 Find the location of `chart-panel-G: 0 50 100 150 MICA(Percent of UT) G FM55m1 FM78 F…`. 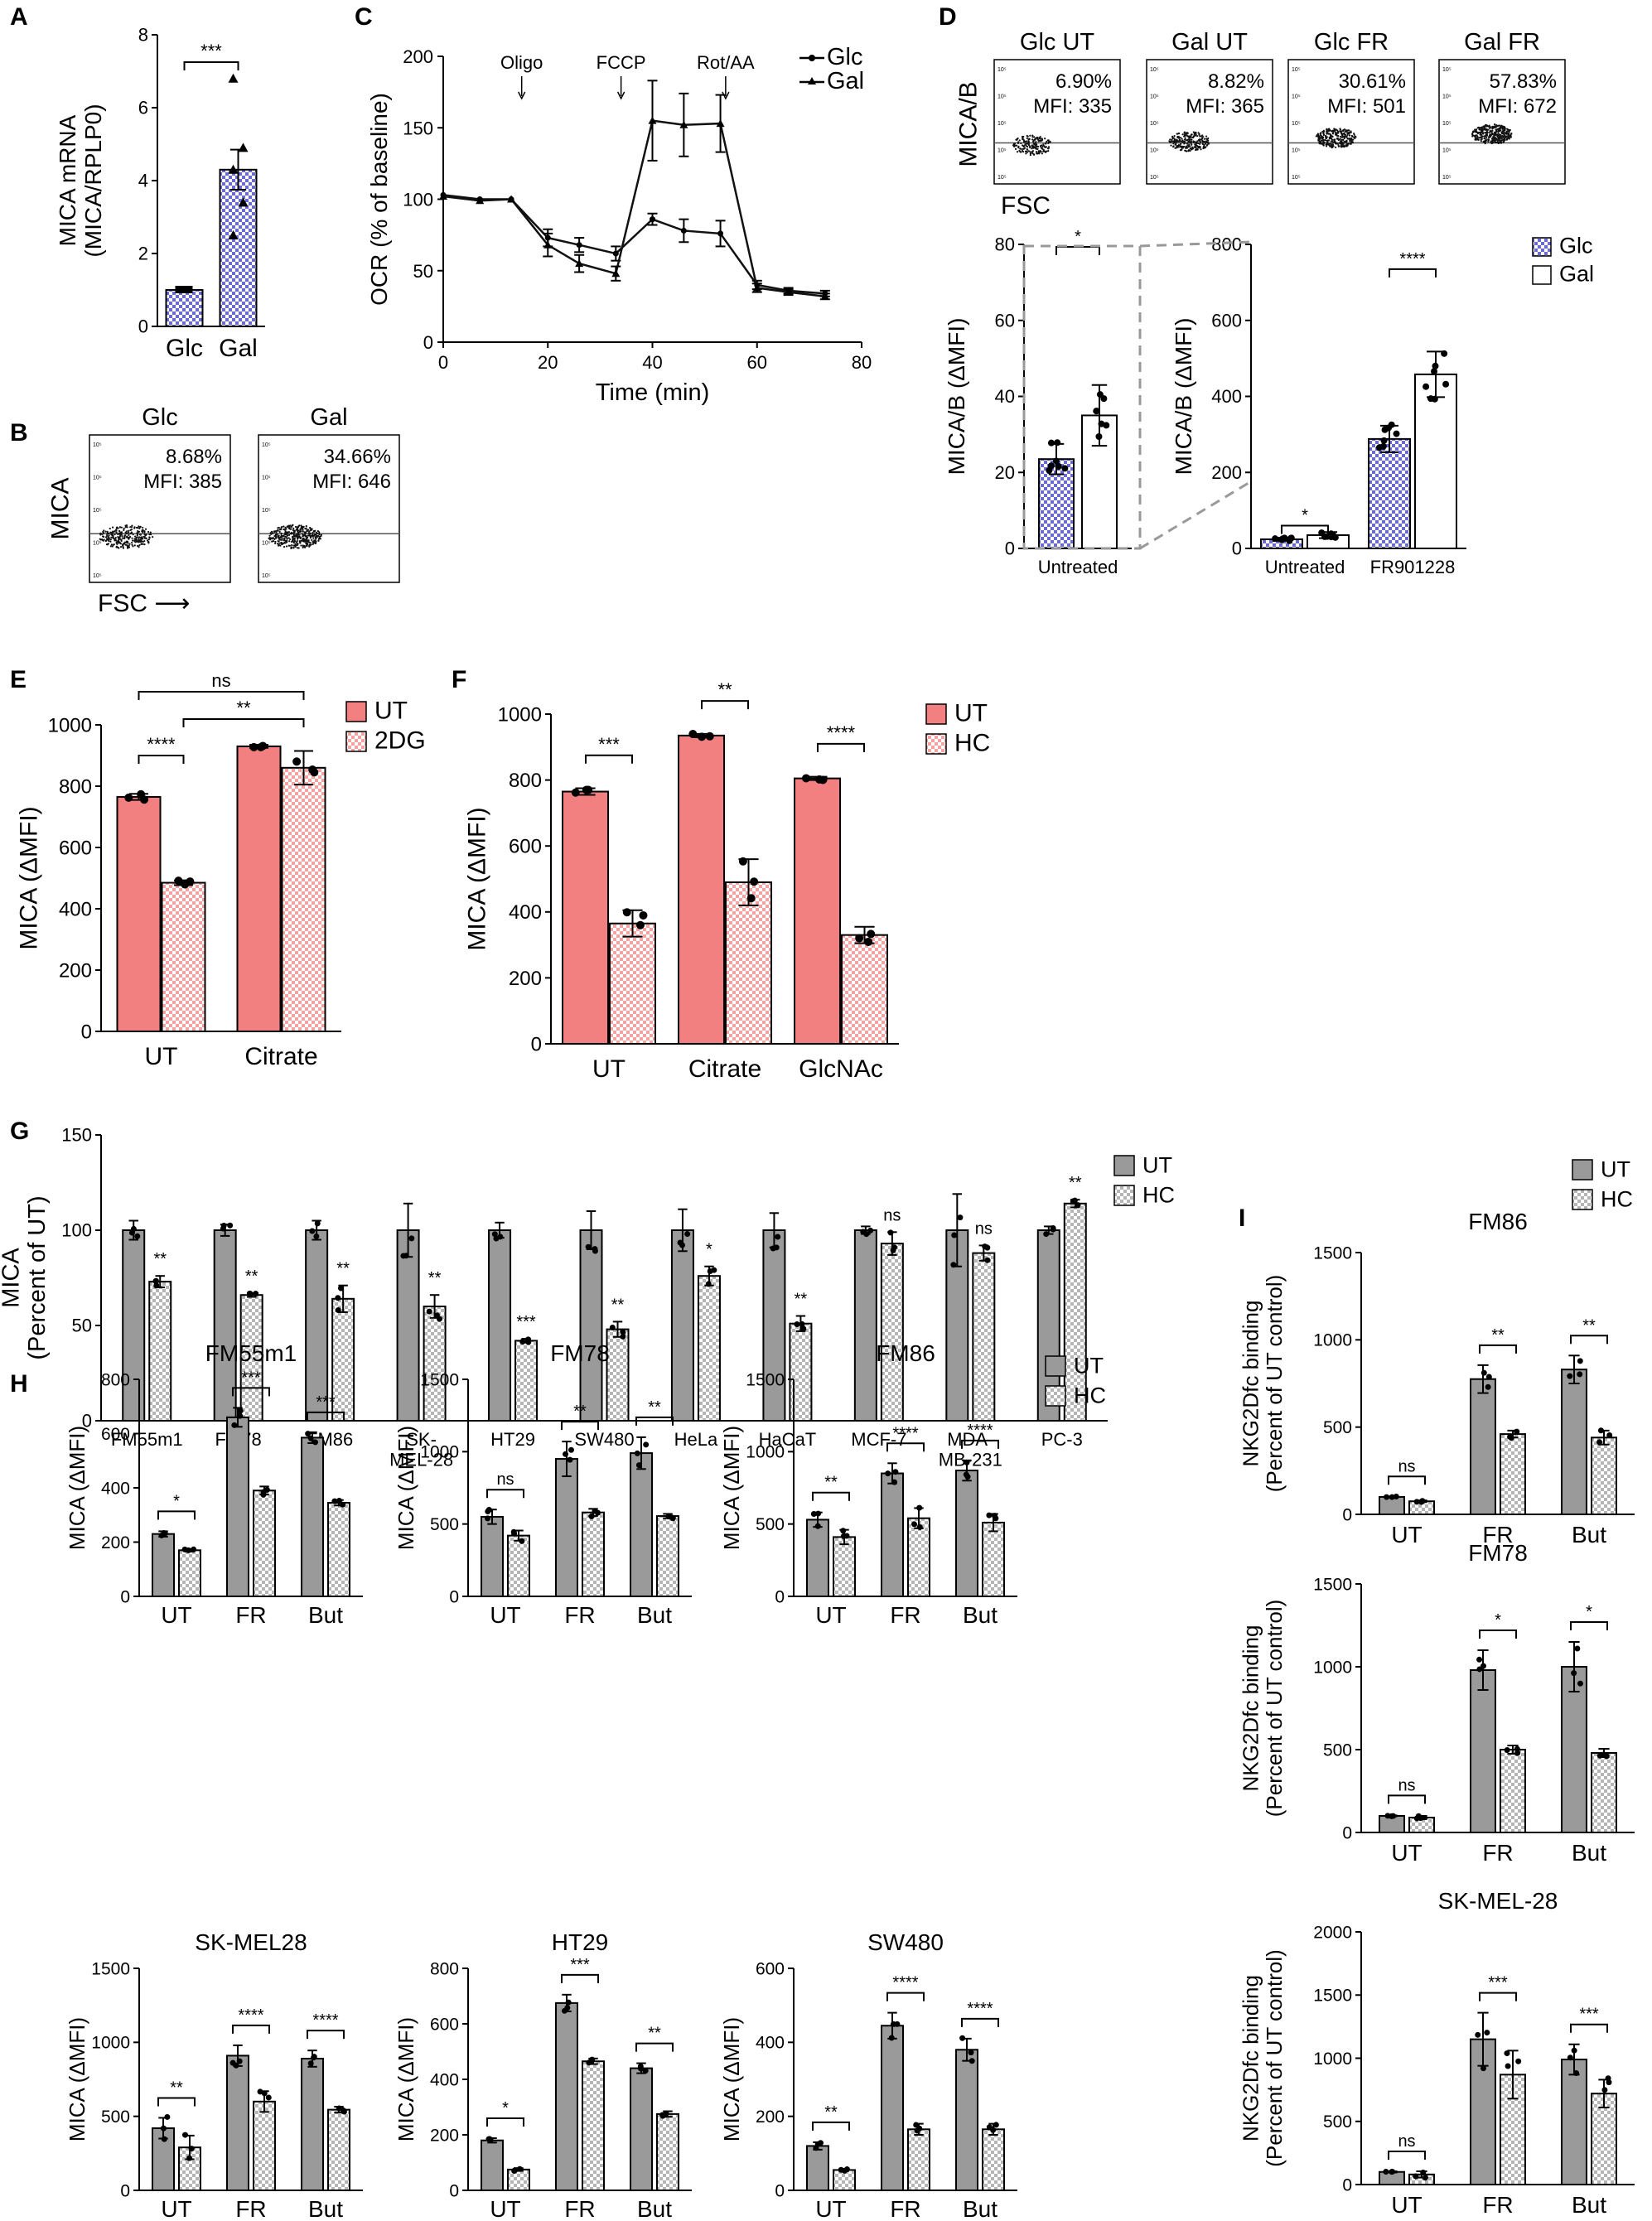

chart-panel-G: 0 50 100 150 MICA(Percent of UT) G FM55m1 FM78 F… is located at coordinates (587, 1294).